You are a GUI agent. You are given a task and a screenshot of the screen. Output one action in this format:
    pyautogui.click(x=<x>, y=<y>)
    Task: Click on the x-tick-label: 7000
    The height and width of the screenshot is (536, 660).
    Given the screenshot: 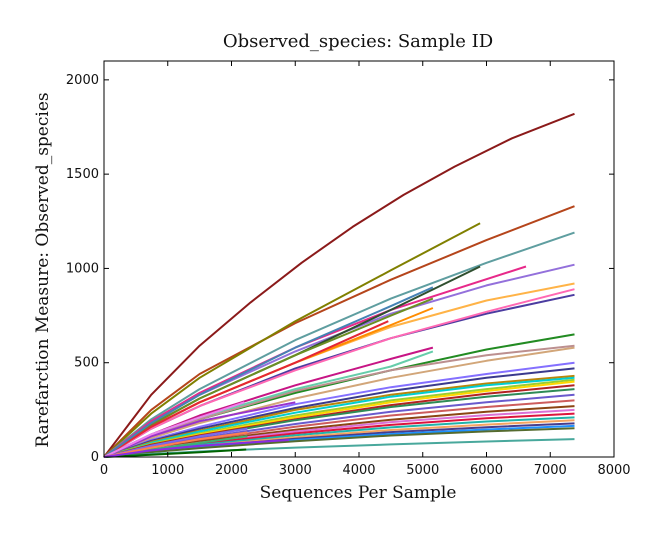 What is the action you would take?
    pyautogui.click(x=550, y=470)
    